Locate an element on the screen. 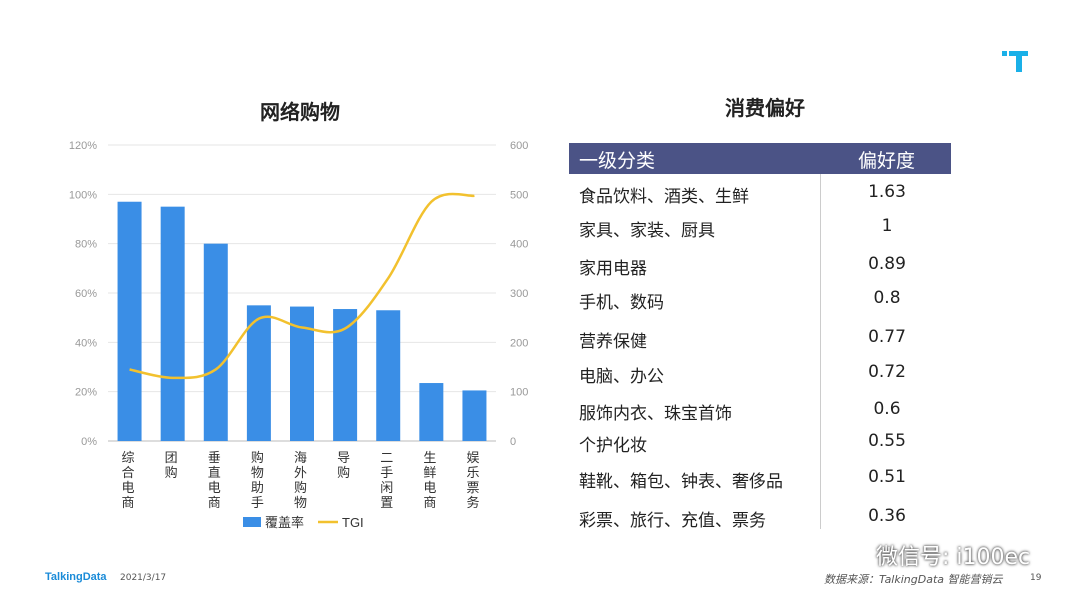 This screenshot has height=604, width=1078. row-value: 0.77 is located at coordinates (887, 337).